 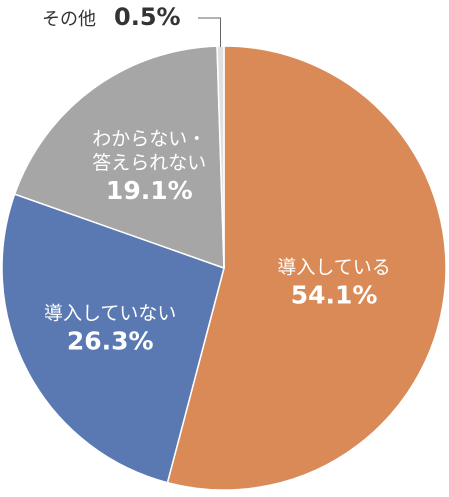 What do you see at coordinates (333, 267) in the screenshot?
I see `slice-label: 導入している` at bounding box center [333, 267].